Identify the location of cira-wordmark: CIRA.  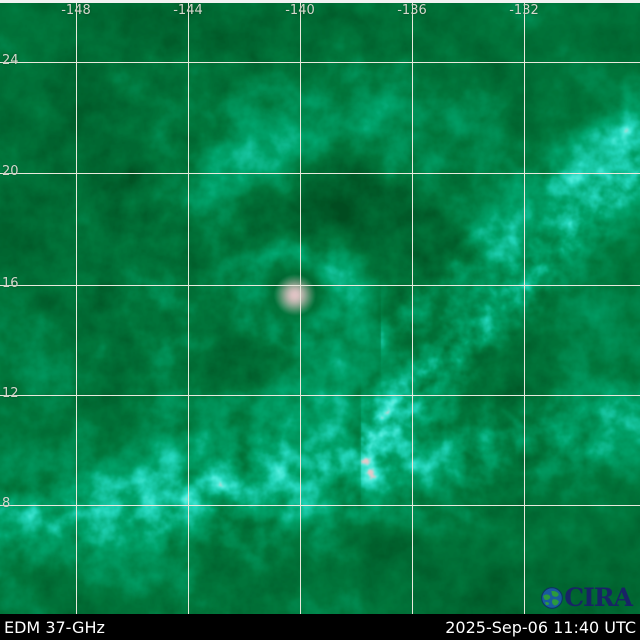
(598, 597).